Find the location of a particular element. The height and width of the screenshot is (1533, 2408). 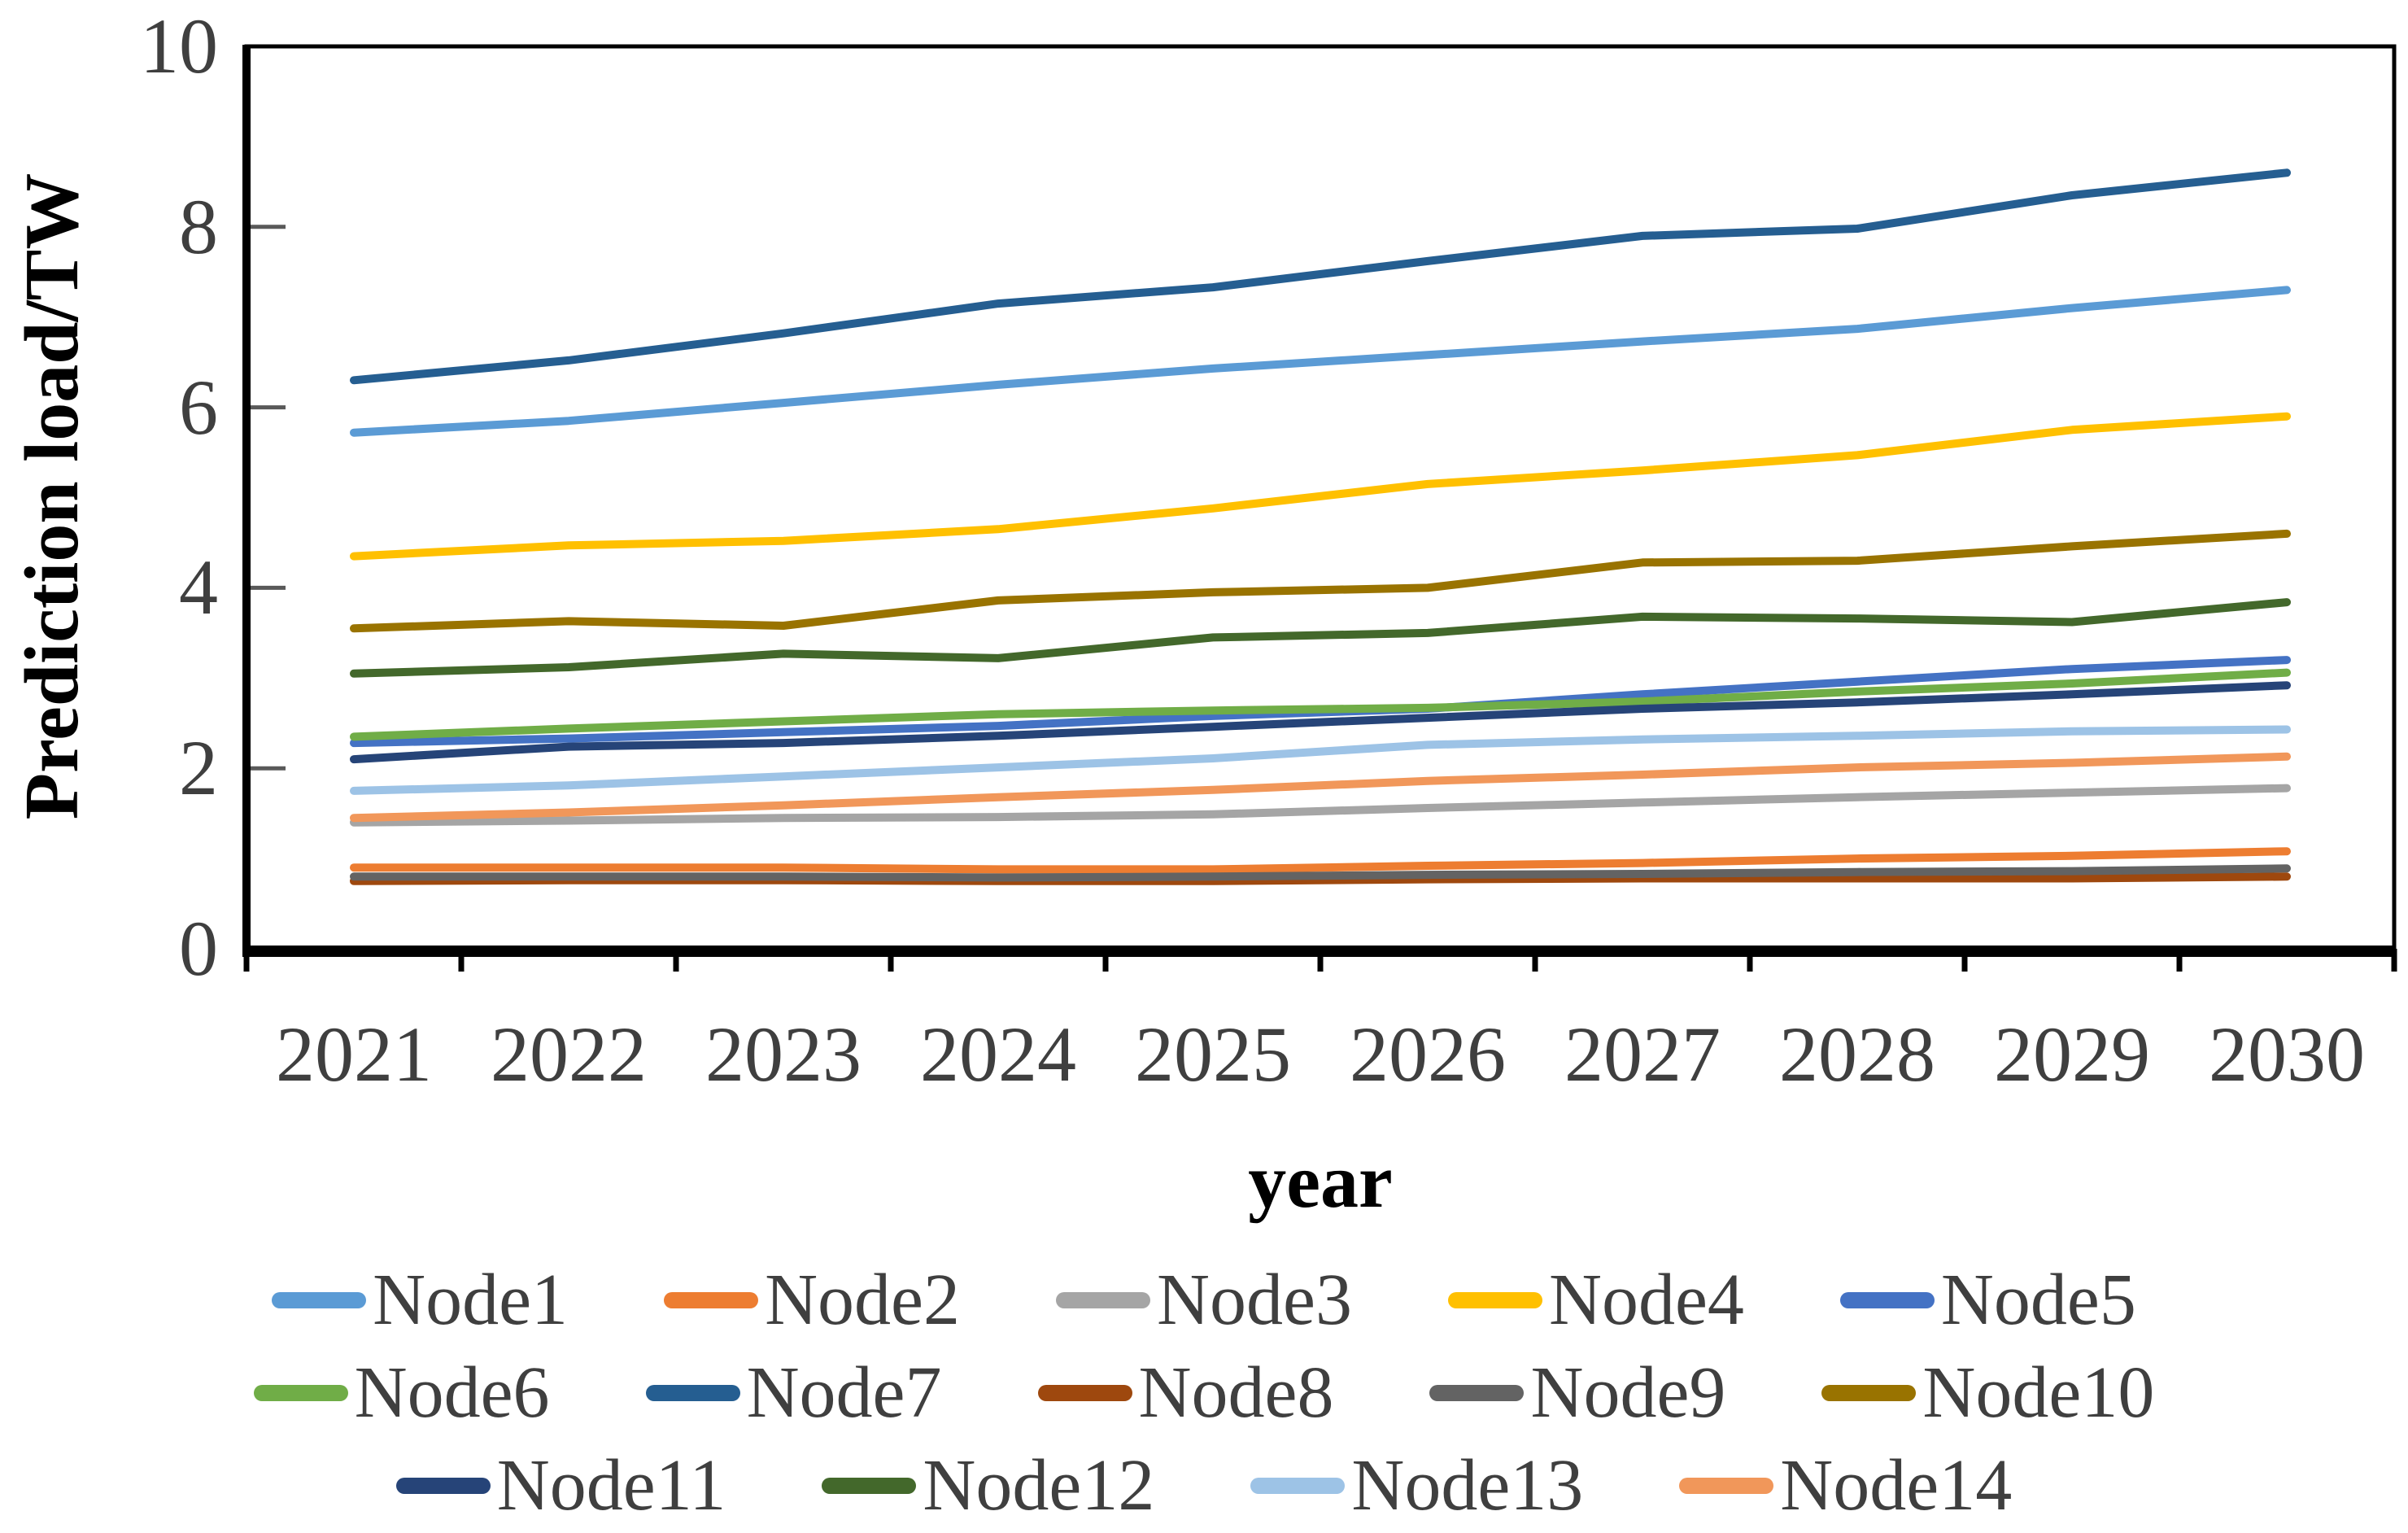

legend-label-node2: Node2 is located at coordinates (863, 1300).